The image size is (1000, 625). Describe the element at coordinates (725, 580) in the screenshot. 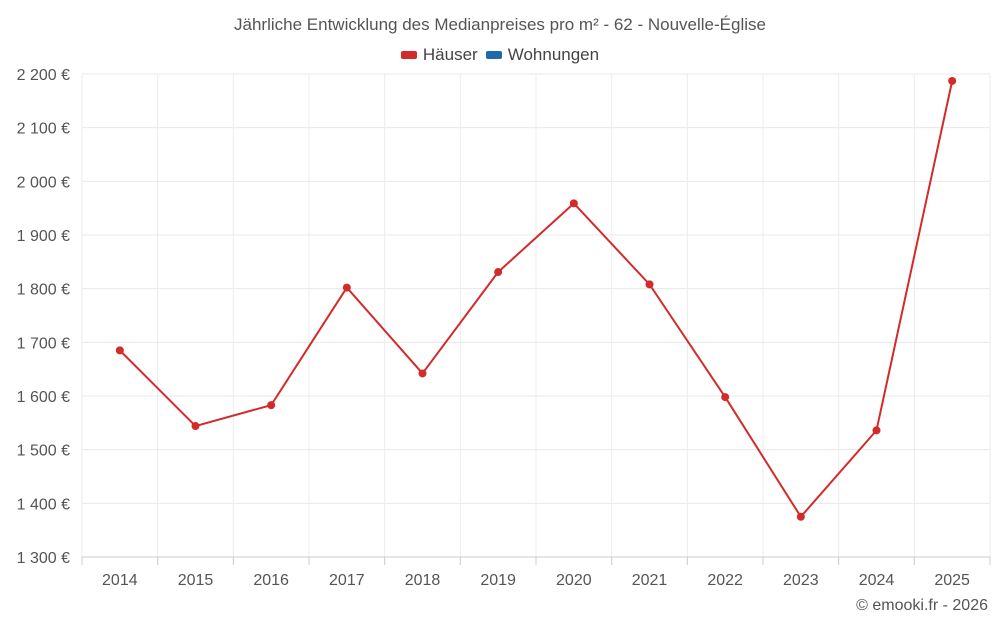

I see `x-tick-label: 2022` at that location.